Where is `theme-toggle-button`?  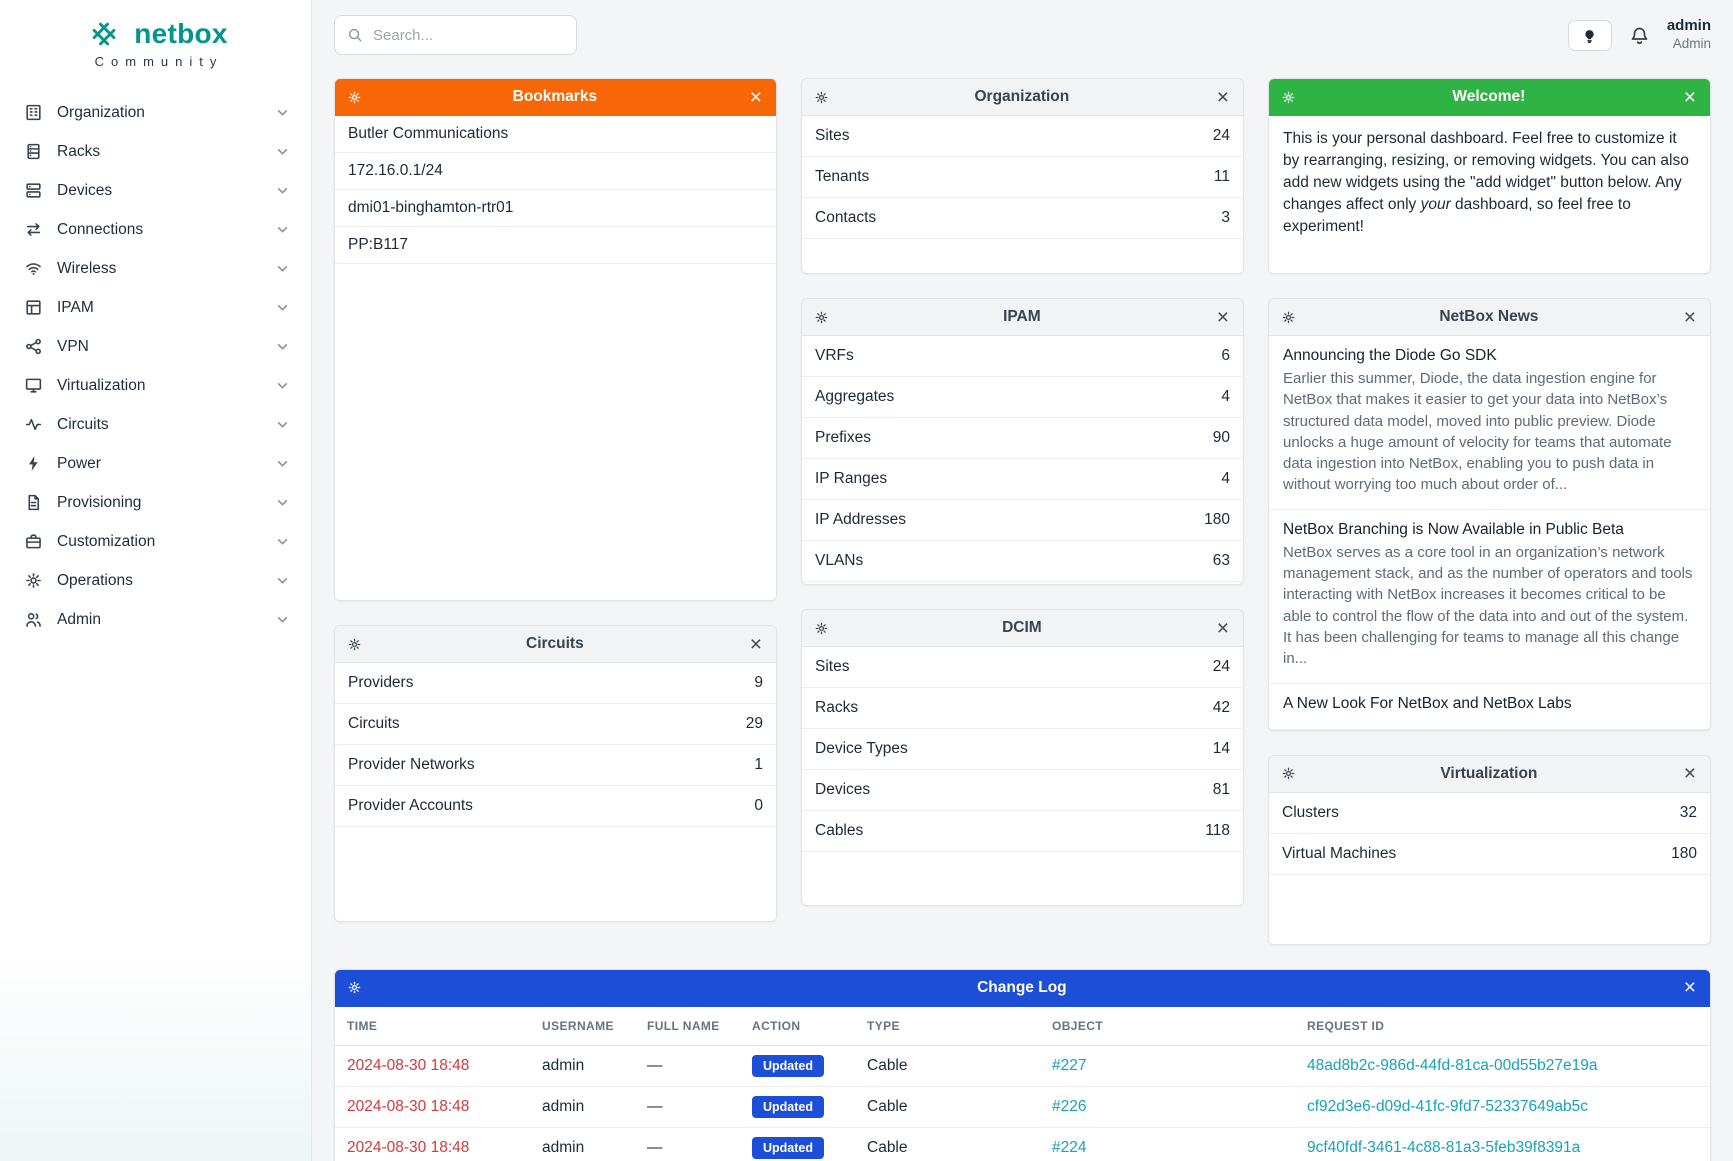
theme-toggle-button is located at coordinates (1589, 35).